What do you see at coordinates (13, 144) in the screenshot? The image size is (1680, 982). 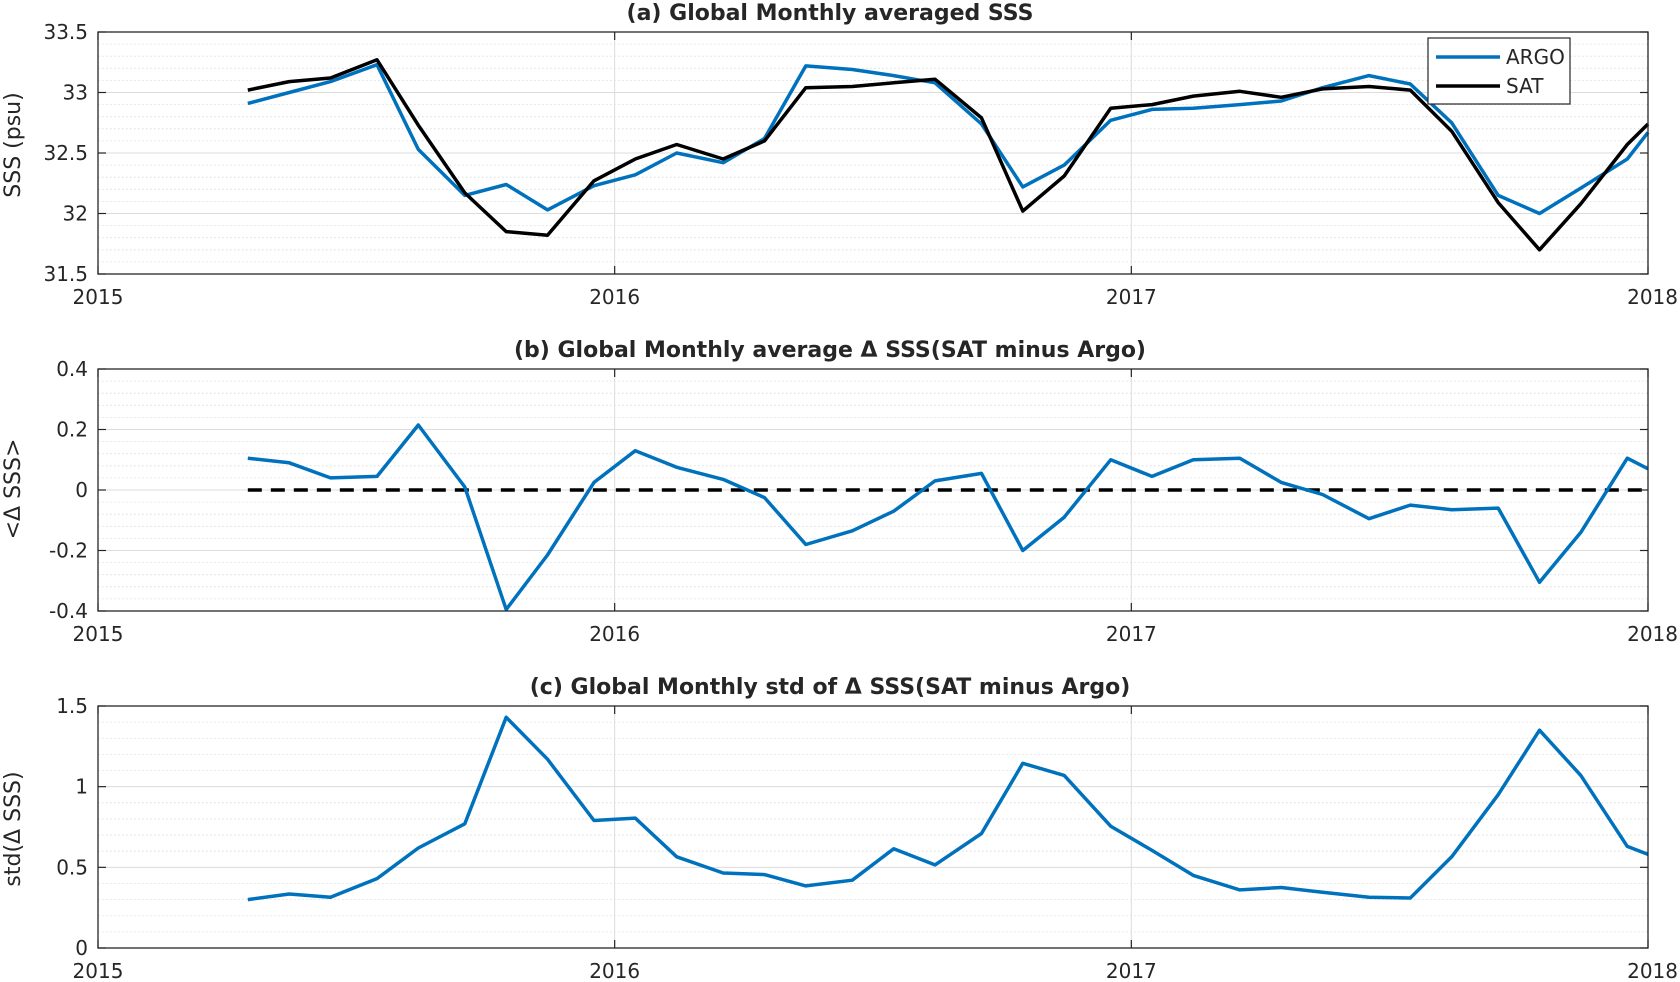 I see `y-axis-label: SSS (psu)` at bounding box center [13, 144].